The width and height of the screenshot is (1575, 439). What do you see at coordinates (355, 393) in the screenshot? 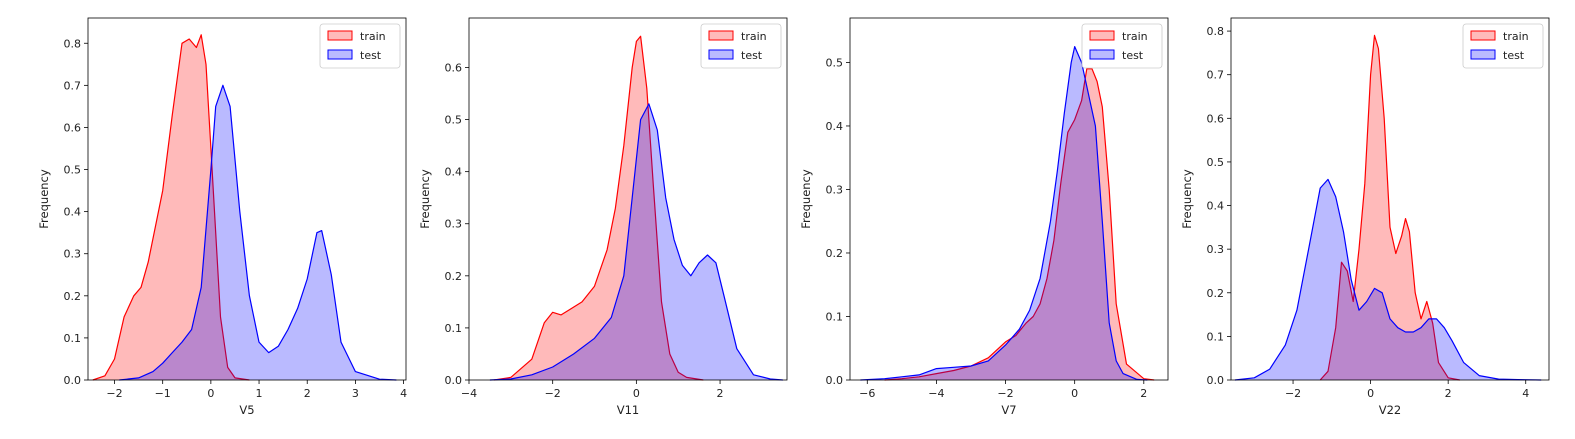
I see `x-tick-label: 3` at bounding box center [355, 393].